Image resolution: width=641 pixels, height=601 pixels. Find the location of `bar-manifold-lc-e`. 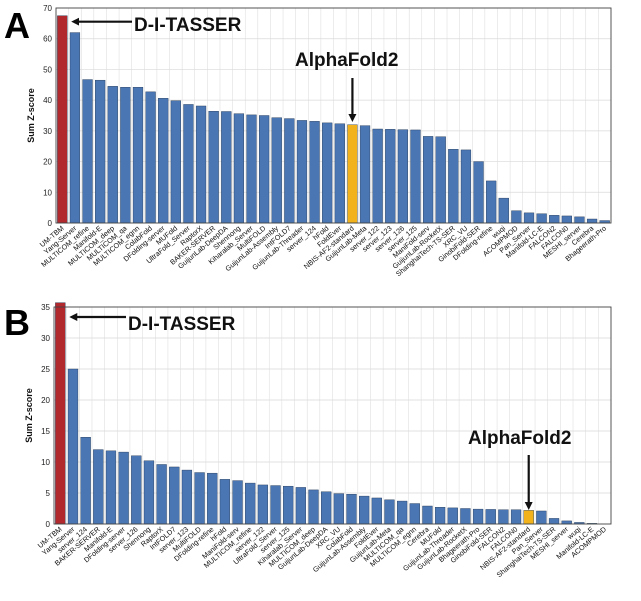

bar-manifold-lc-e is located at coordinates (541, 218).